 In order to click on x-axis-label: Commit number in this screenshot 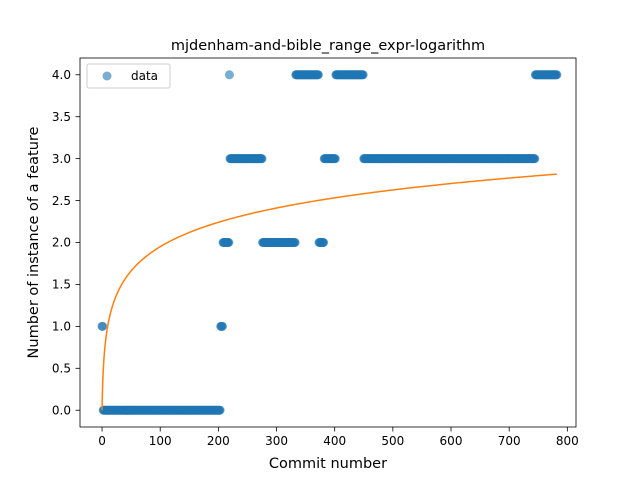, I will do `click(328, 464)`.